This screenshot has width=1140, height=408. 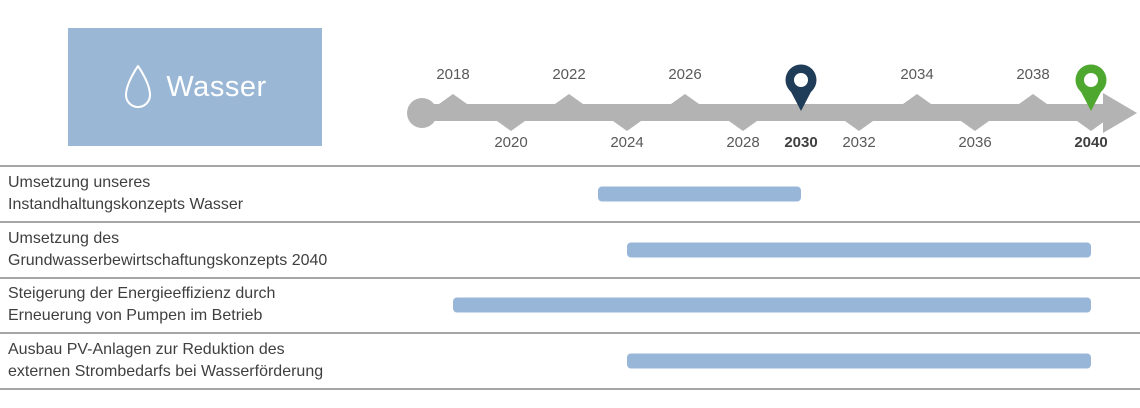 I want to click on timeline-bar, so click(x=763, y=112).